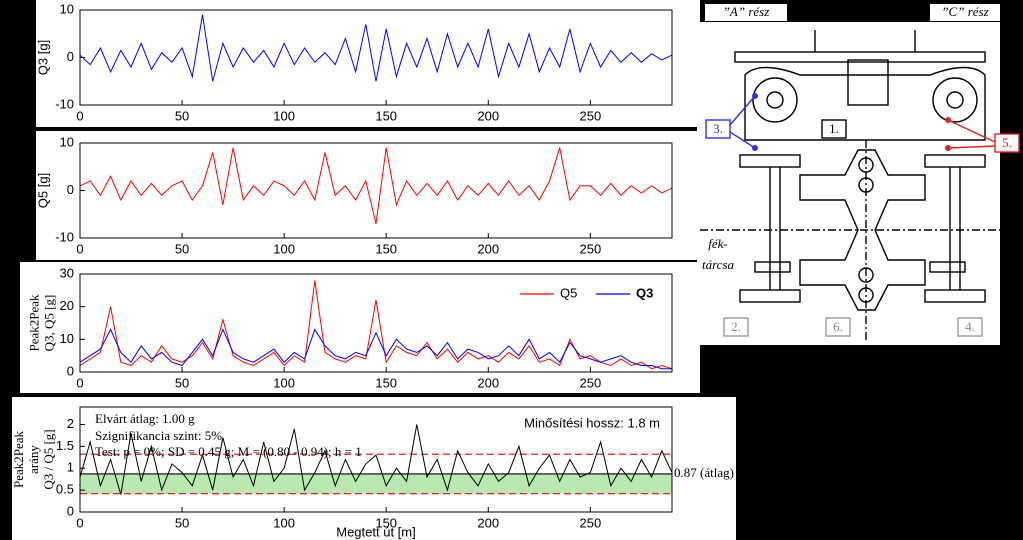 The width and height of the screenshot is (1023, 540). I want to click on car-body, so click(860, 57).